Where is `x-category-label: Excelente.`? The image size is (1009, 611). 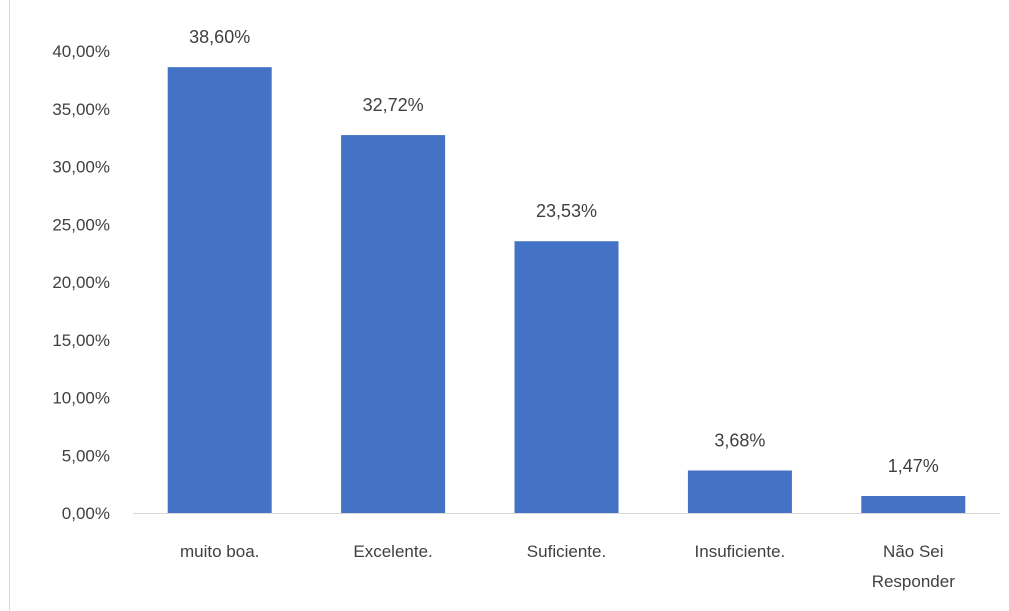 x-category-label: Excelente. is located at coordinates (392, 551).